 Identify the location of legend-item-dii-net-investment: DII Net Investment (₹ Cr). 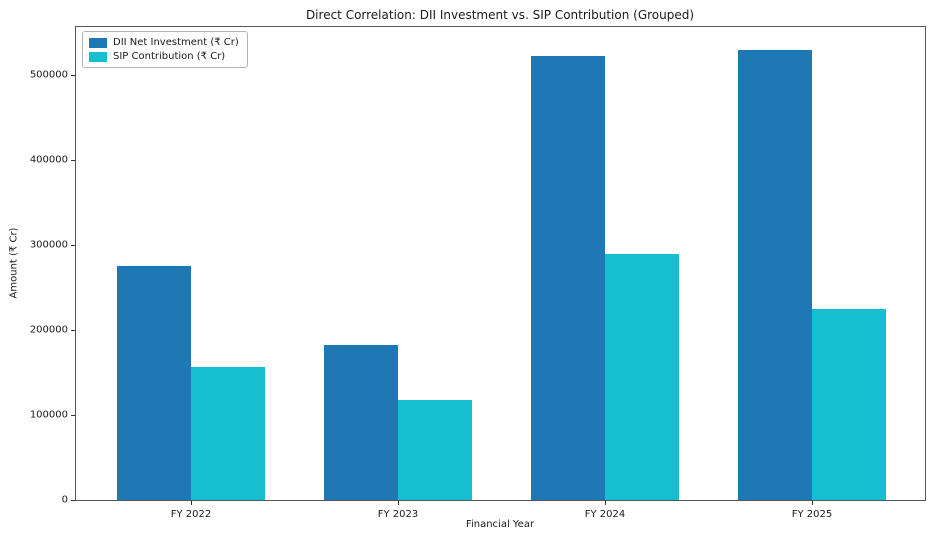
(164, 42).